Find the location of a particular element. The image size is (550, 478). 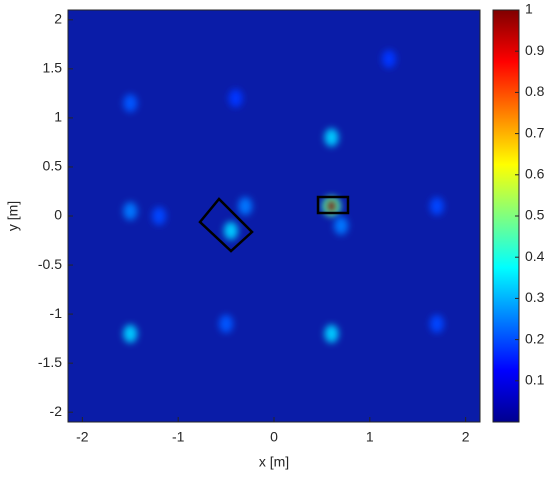

x-tick-label: -1 is located at coordinates (178, 437).